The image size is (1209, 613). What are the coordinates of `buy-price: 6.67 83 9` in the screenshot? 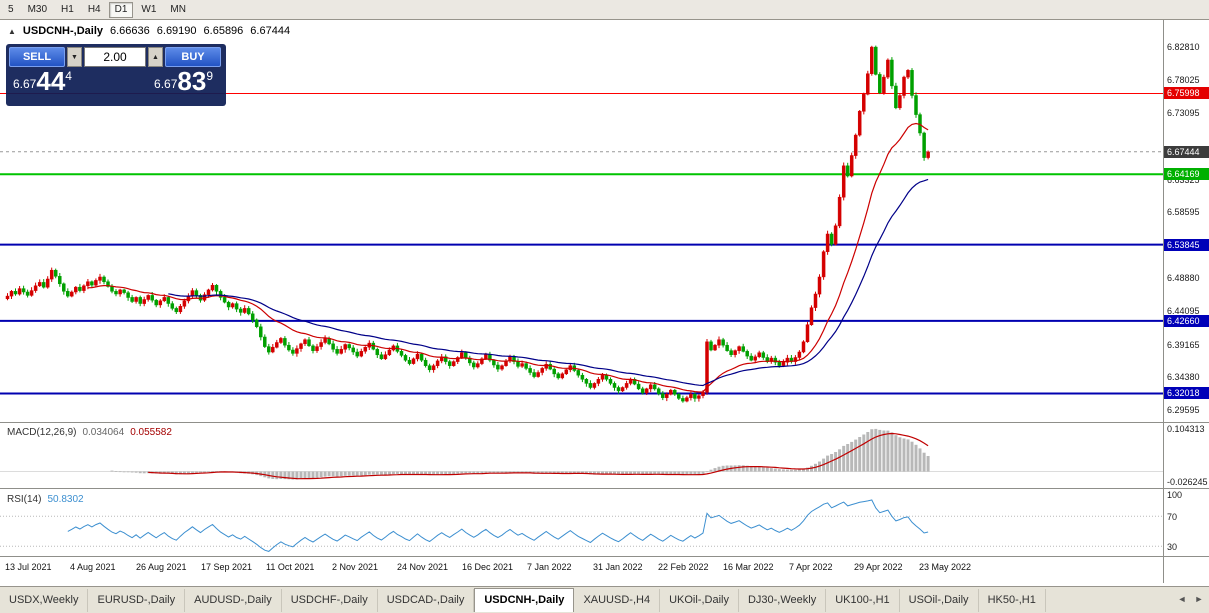 It's located at (183, 81).